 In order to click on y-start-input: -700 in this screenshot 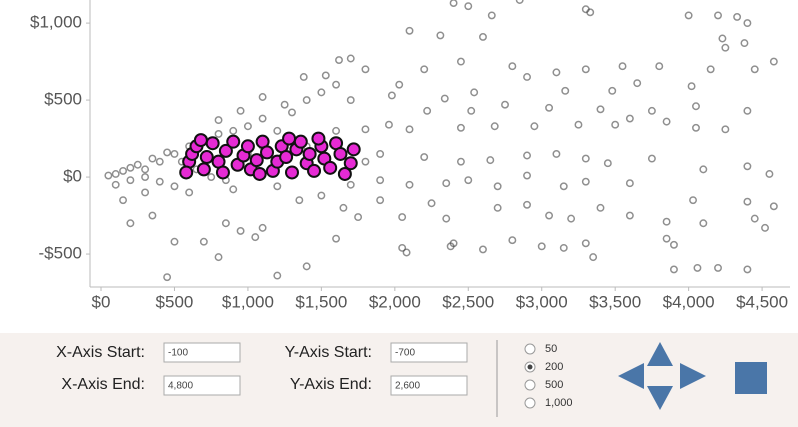, I will do `click(429, 352)`.